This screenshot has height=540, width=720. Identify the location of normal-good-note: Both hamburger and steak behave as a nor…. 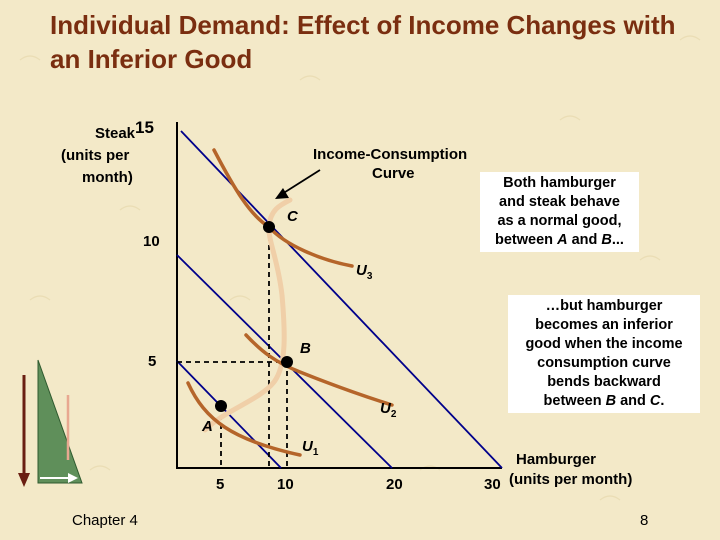
(559, 212).